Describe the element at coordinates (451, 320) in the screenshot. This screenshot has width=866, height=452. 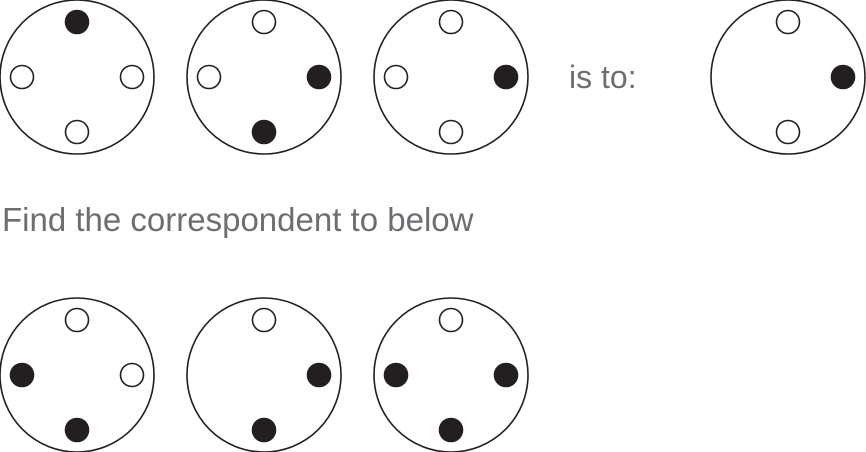
I see `question-figure-3-dot-top-empty` at that location.